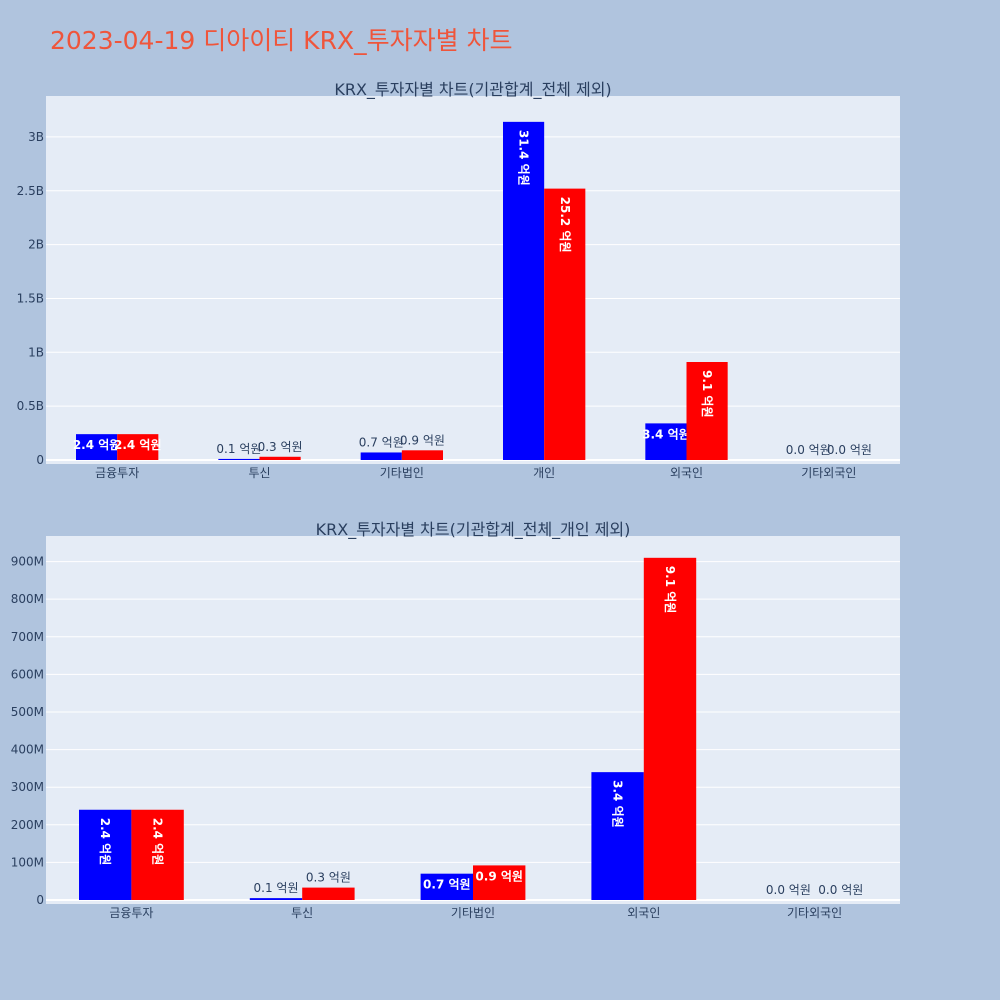  I want to click on y-tick-label: 0.5B, so click(30, 406).